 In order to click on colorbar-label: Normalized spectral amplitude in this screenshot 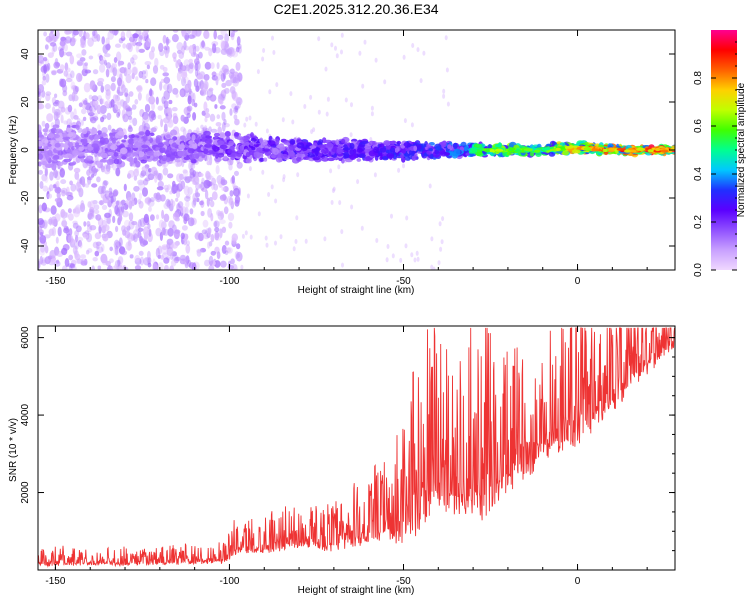, I will do `click(741, 149)`.